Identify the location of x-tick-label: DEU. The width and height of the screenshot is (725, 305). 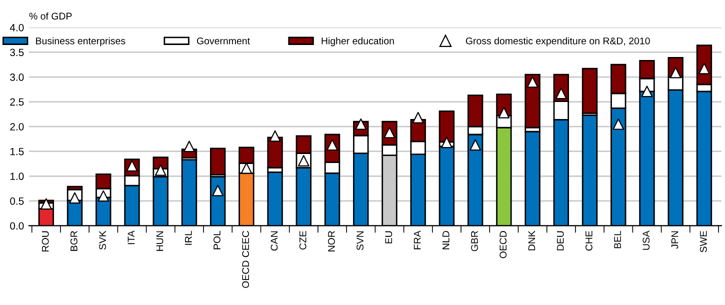
(560, 240).